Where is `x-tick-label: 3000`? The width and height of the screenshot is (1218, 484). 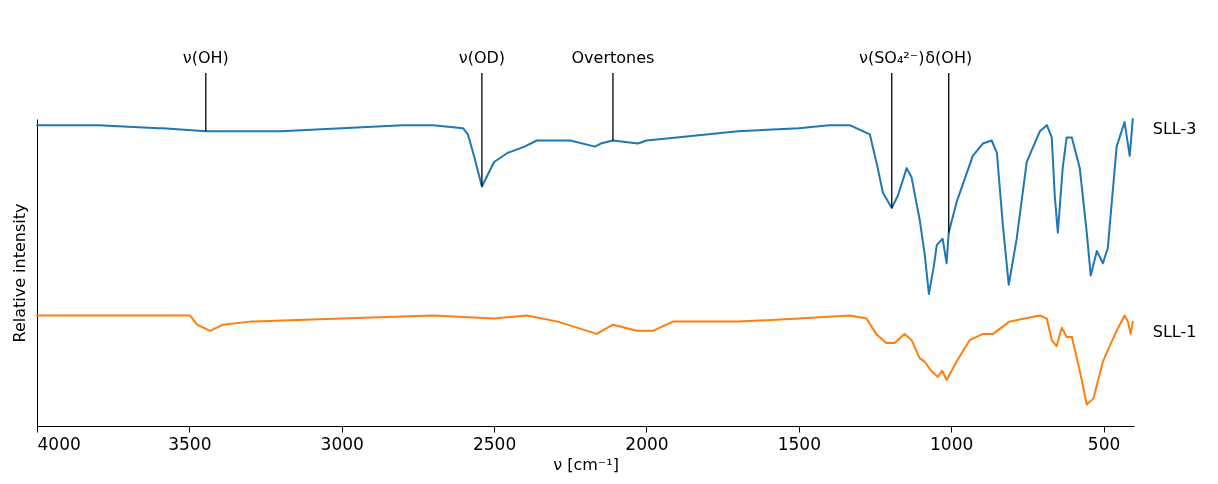
x-tick-label: 3000 is located at coordinates (342, 443).